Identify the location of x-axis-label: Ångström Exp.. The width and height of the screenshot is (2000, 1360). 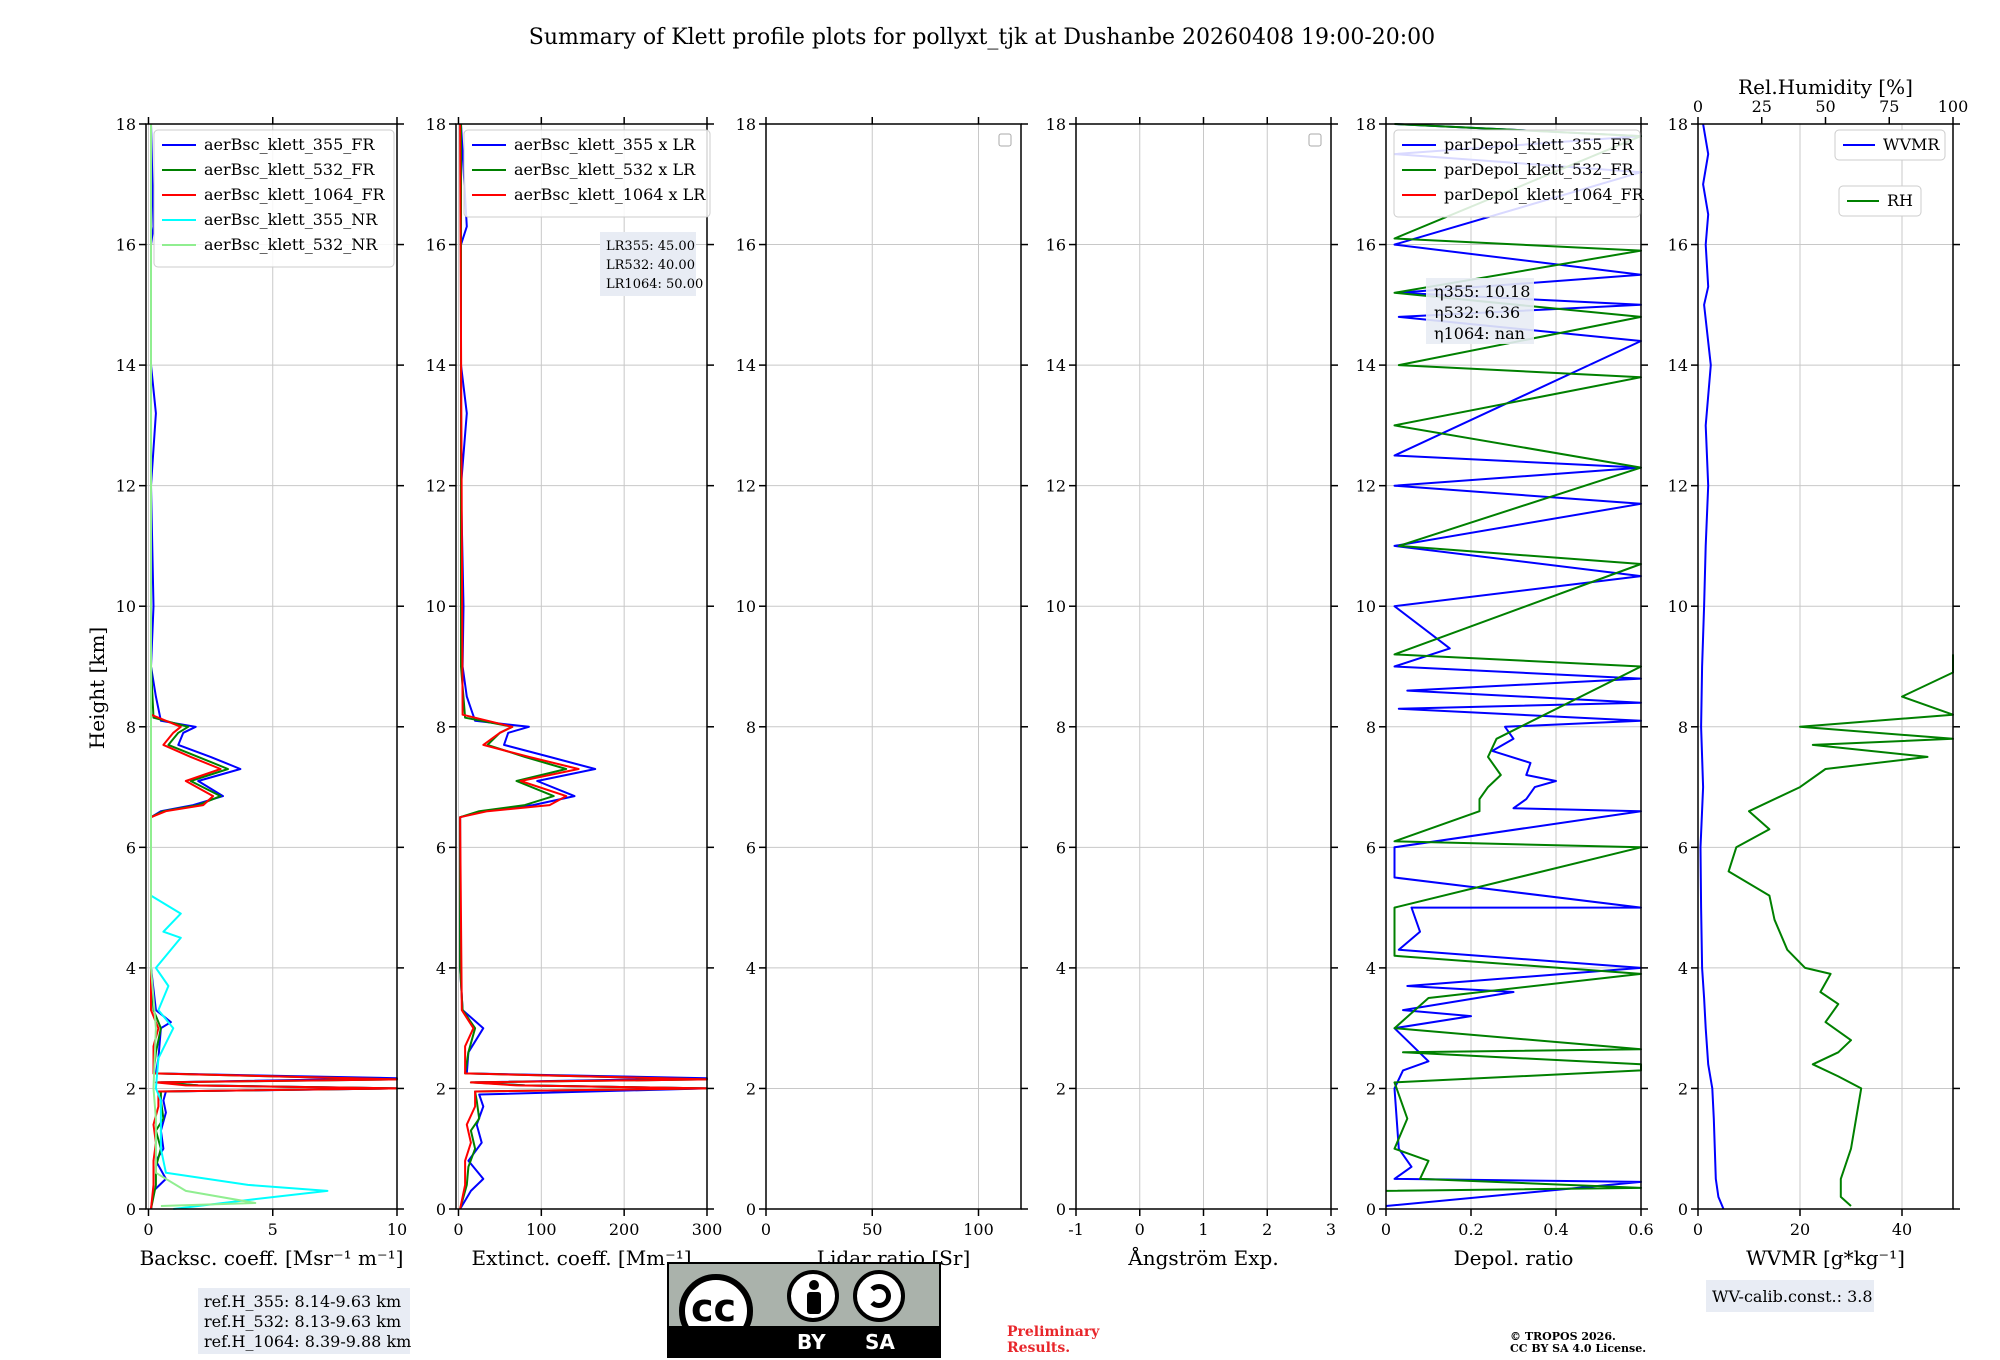
(1202, 1257).